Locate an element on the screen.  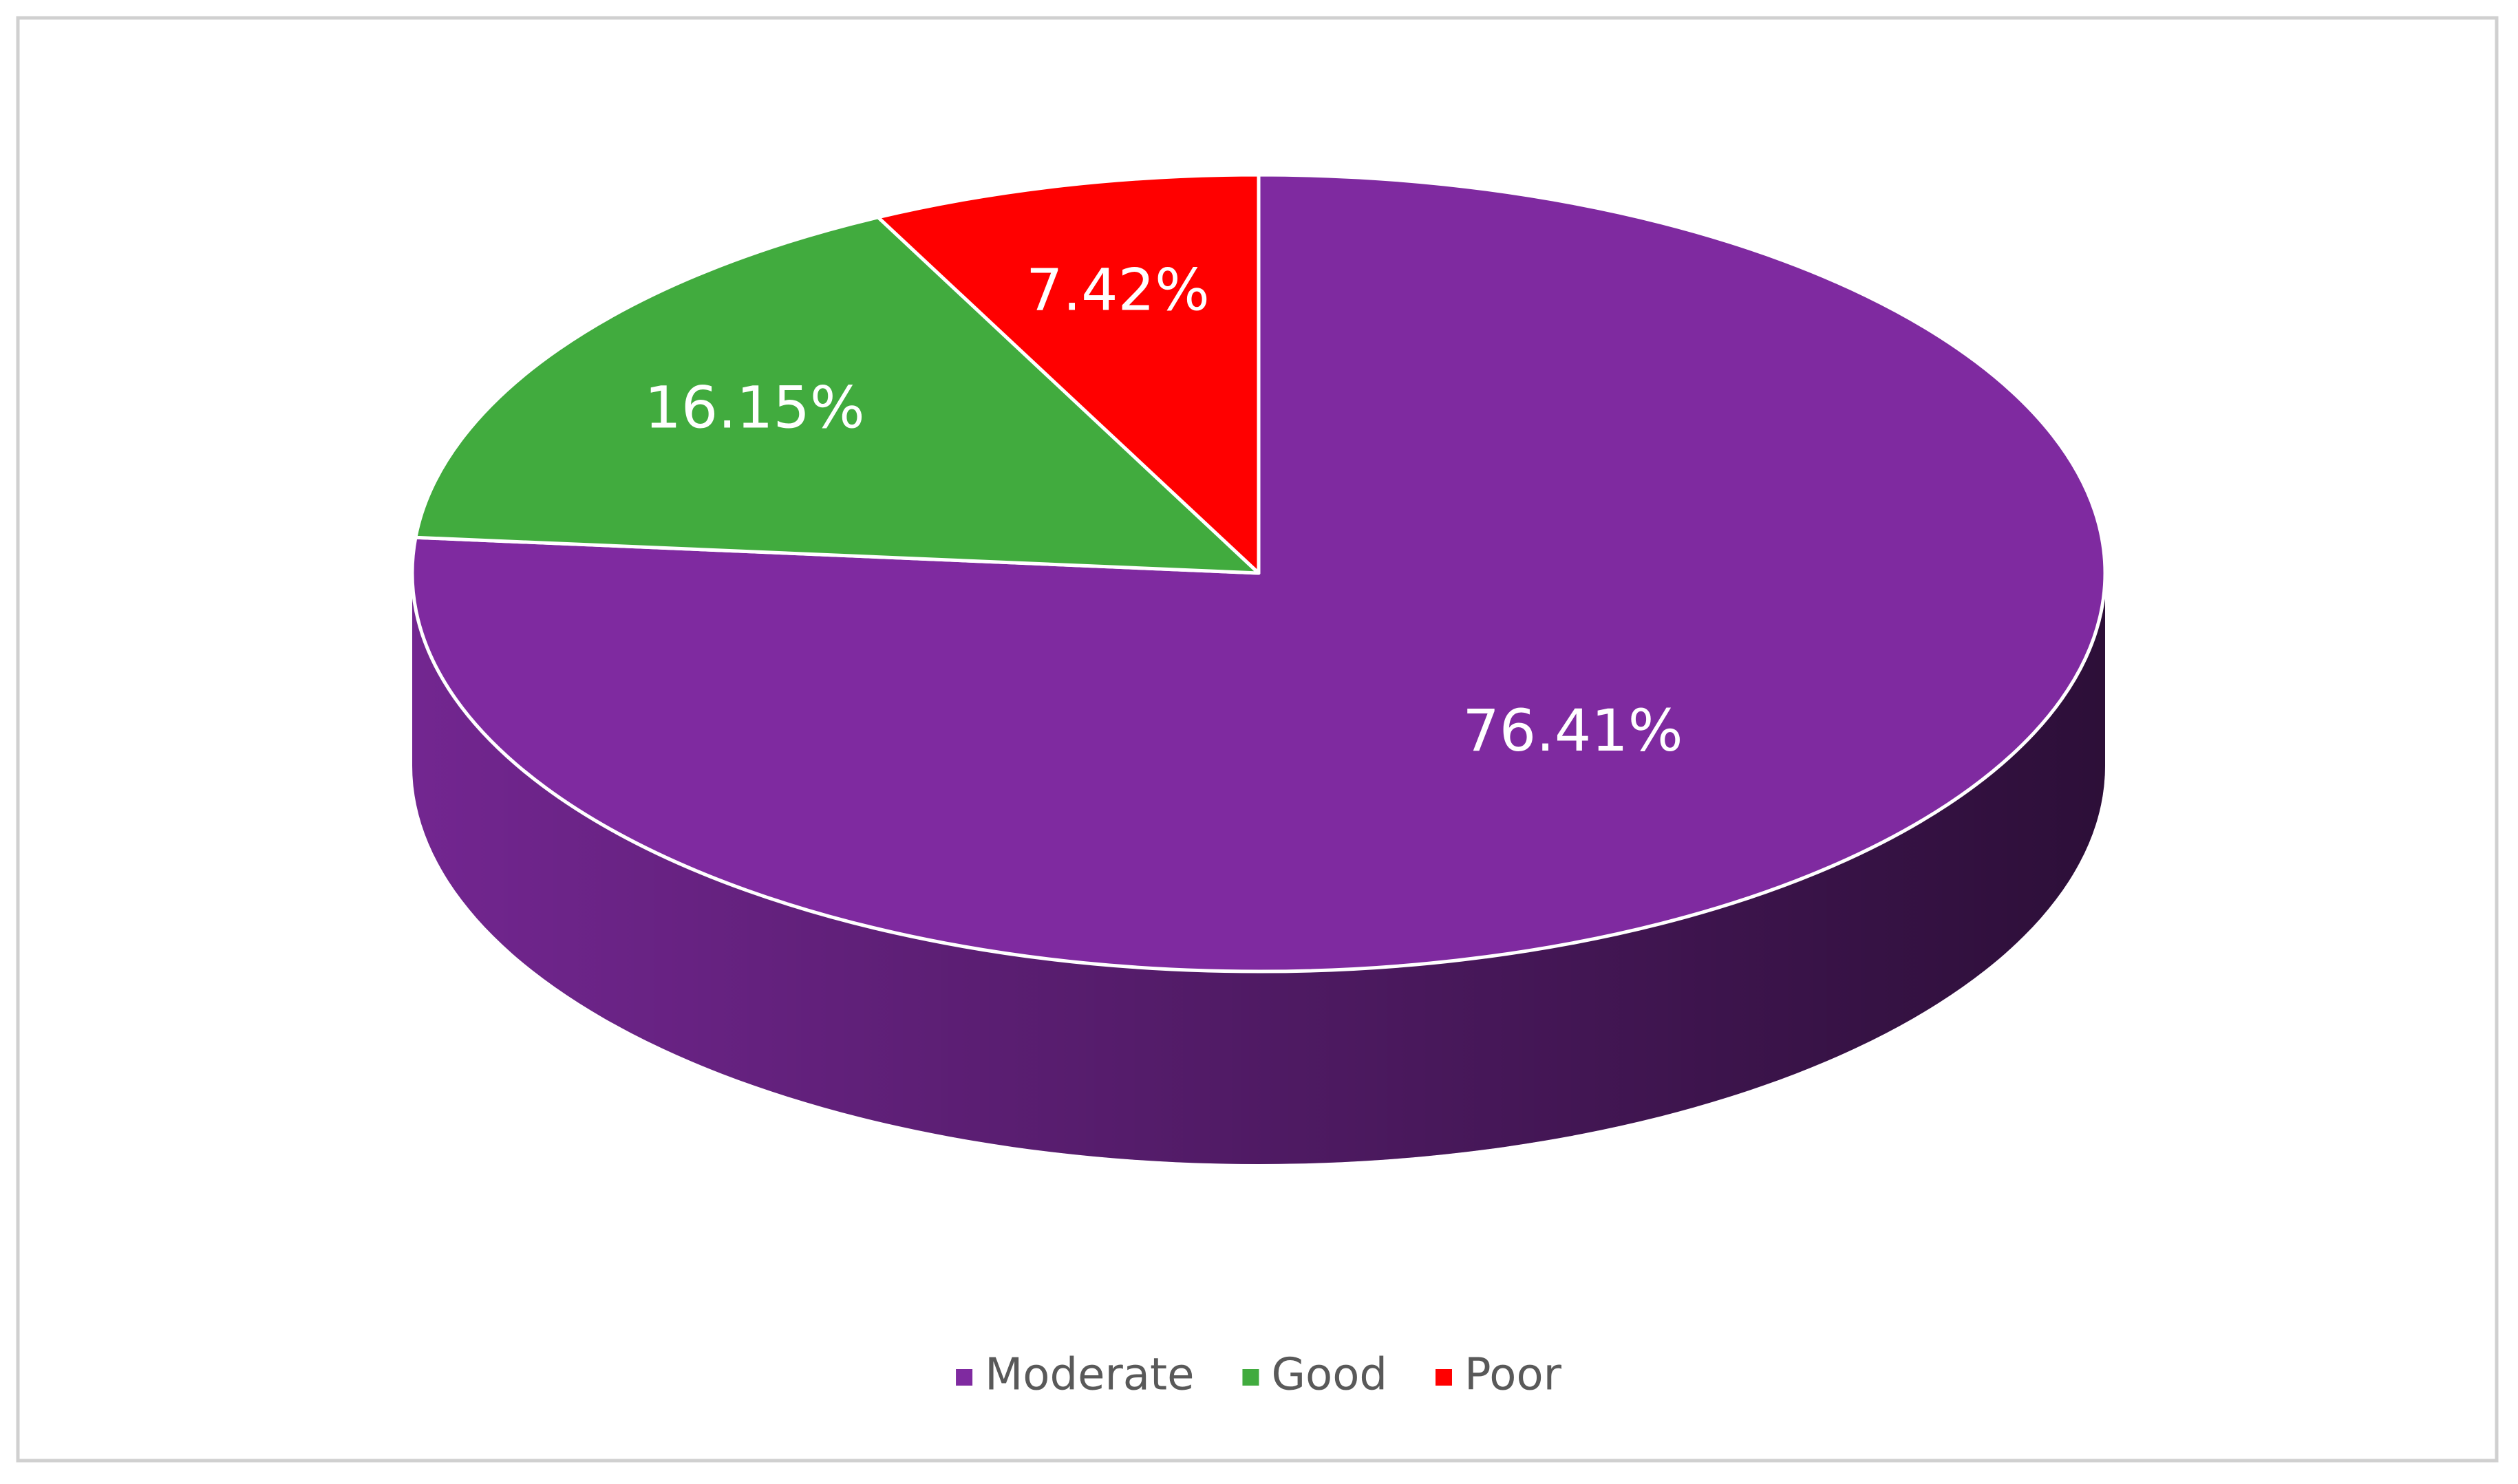
legend-item: Good is located at coordinates (1314, 1375).